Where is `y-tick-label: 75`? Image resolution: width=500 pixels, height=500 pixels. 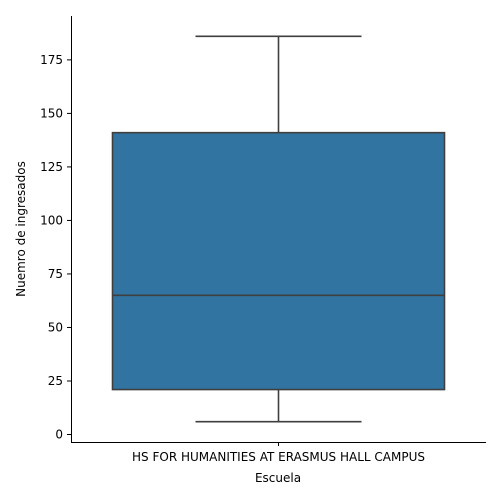
y-tick-label: 75 is located at coordinates (55, 274).